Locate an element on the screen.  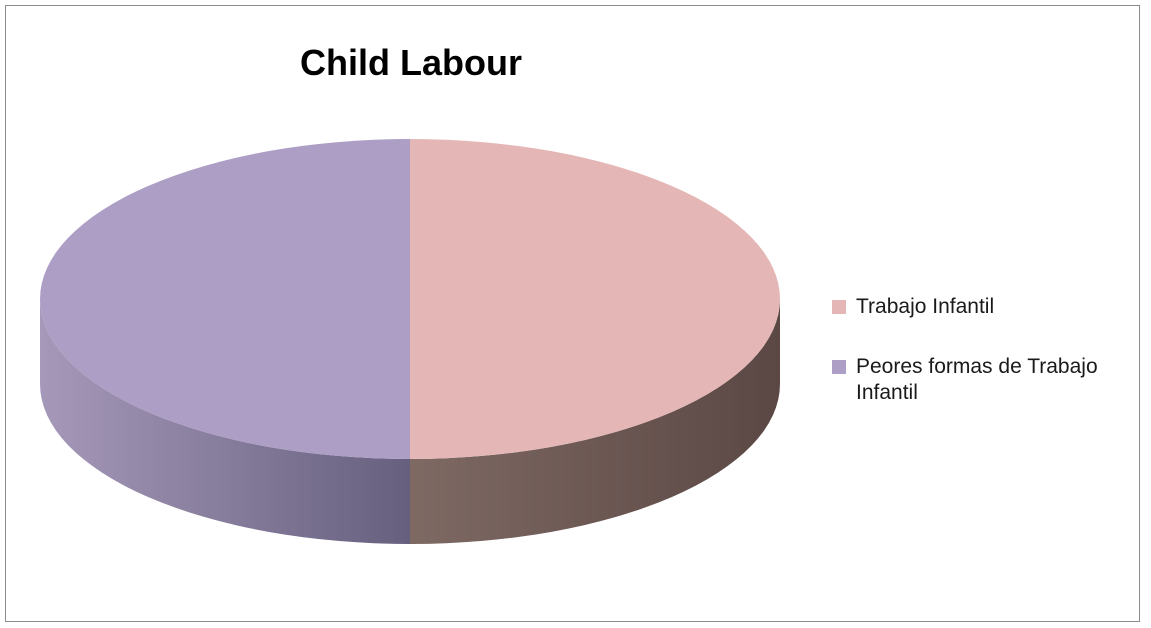
legend-label-0: Trabajo Infantil is located at coordinates (925, 306).